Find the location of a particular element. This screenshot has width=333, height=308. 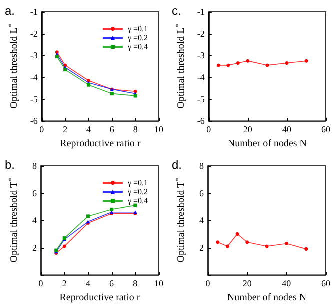

chart-title: c. is located at coordinates (176, 11).